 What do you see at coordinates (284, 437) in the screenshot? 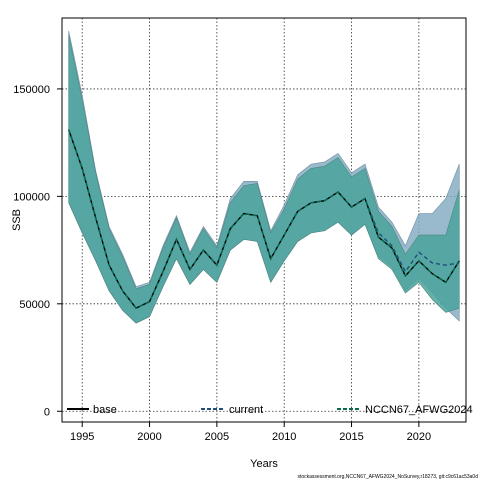
I see `x-tick-label: 2010` at bounding box center [284, 437].